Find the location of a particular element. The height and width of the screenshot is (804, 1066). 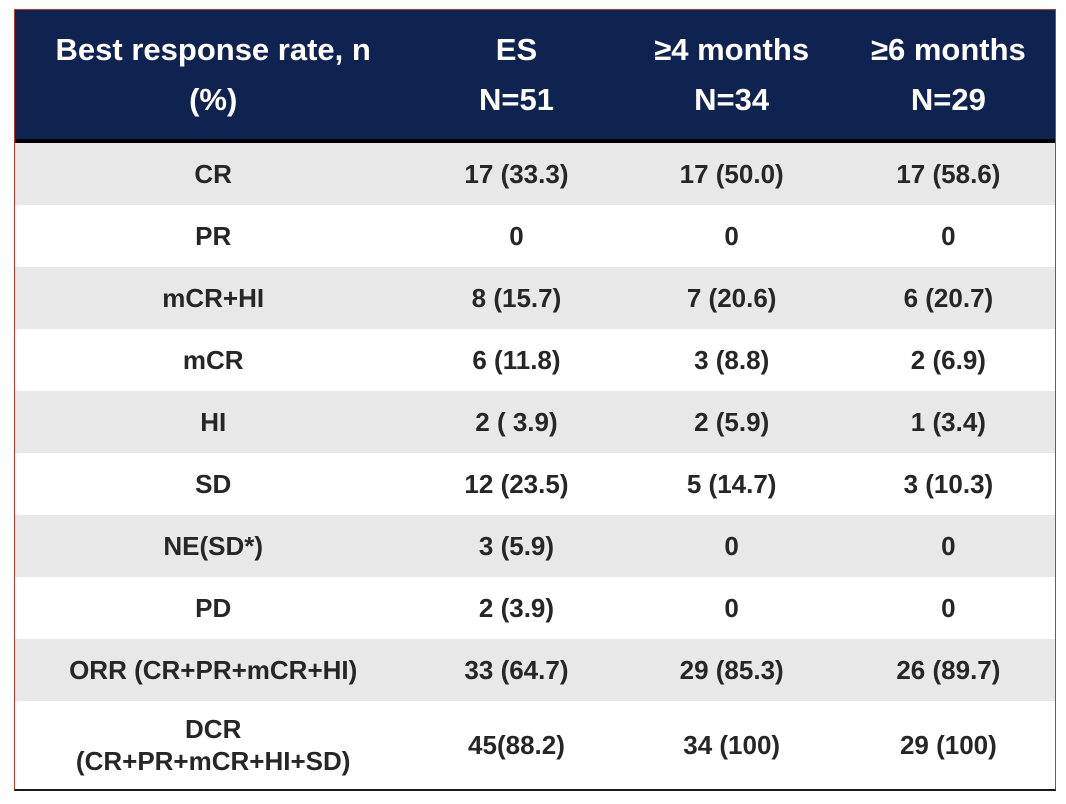

header-6-months: ≥6 months N=29 is located at coordinates (948, 76).